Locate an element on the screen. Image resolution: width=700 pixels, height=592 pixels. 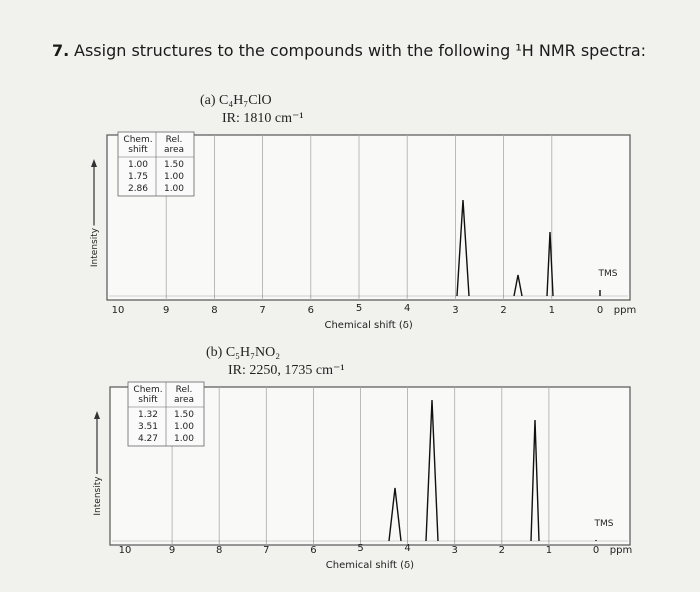
table-cell: 1.75 is located at coordinates (138, 177).